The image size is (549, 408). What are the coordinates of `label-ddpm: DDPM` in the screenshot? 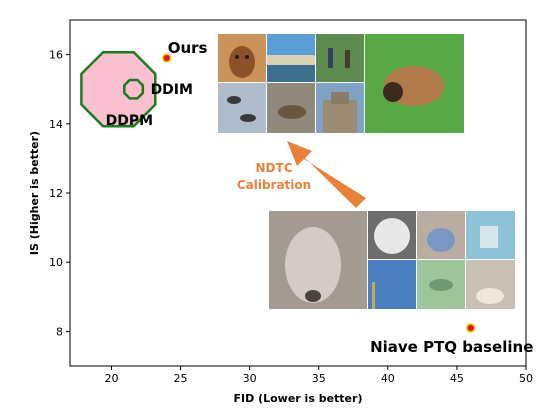 It's located at (129, 121).